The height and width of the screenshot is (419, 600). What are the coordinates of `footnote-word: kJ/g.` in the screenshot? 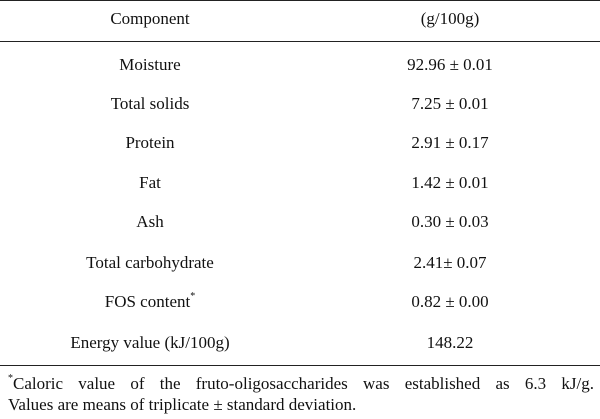 It's located at (577, 383).